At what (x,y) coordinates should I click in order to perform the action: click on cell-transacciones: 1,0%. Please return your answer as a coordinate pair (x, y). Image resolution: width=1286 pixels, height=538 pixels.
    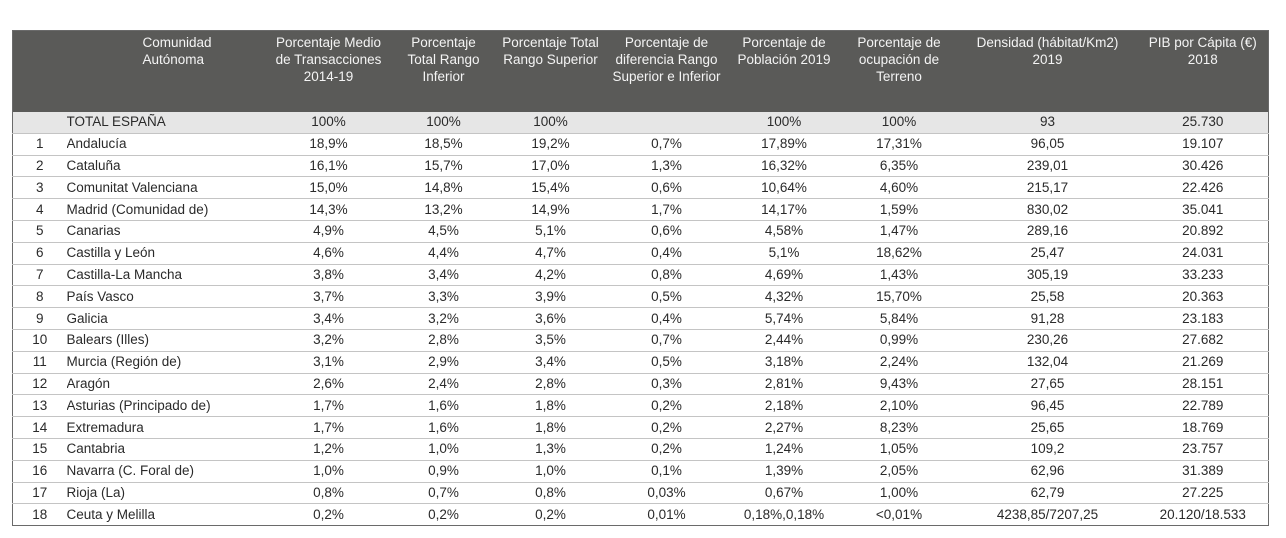
    Looking at the image, I should click on (328, 471).